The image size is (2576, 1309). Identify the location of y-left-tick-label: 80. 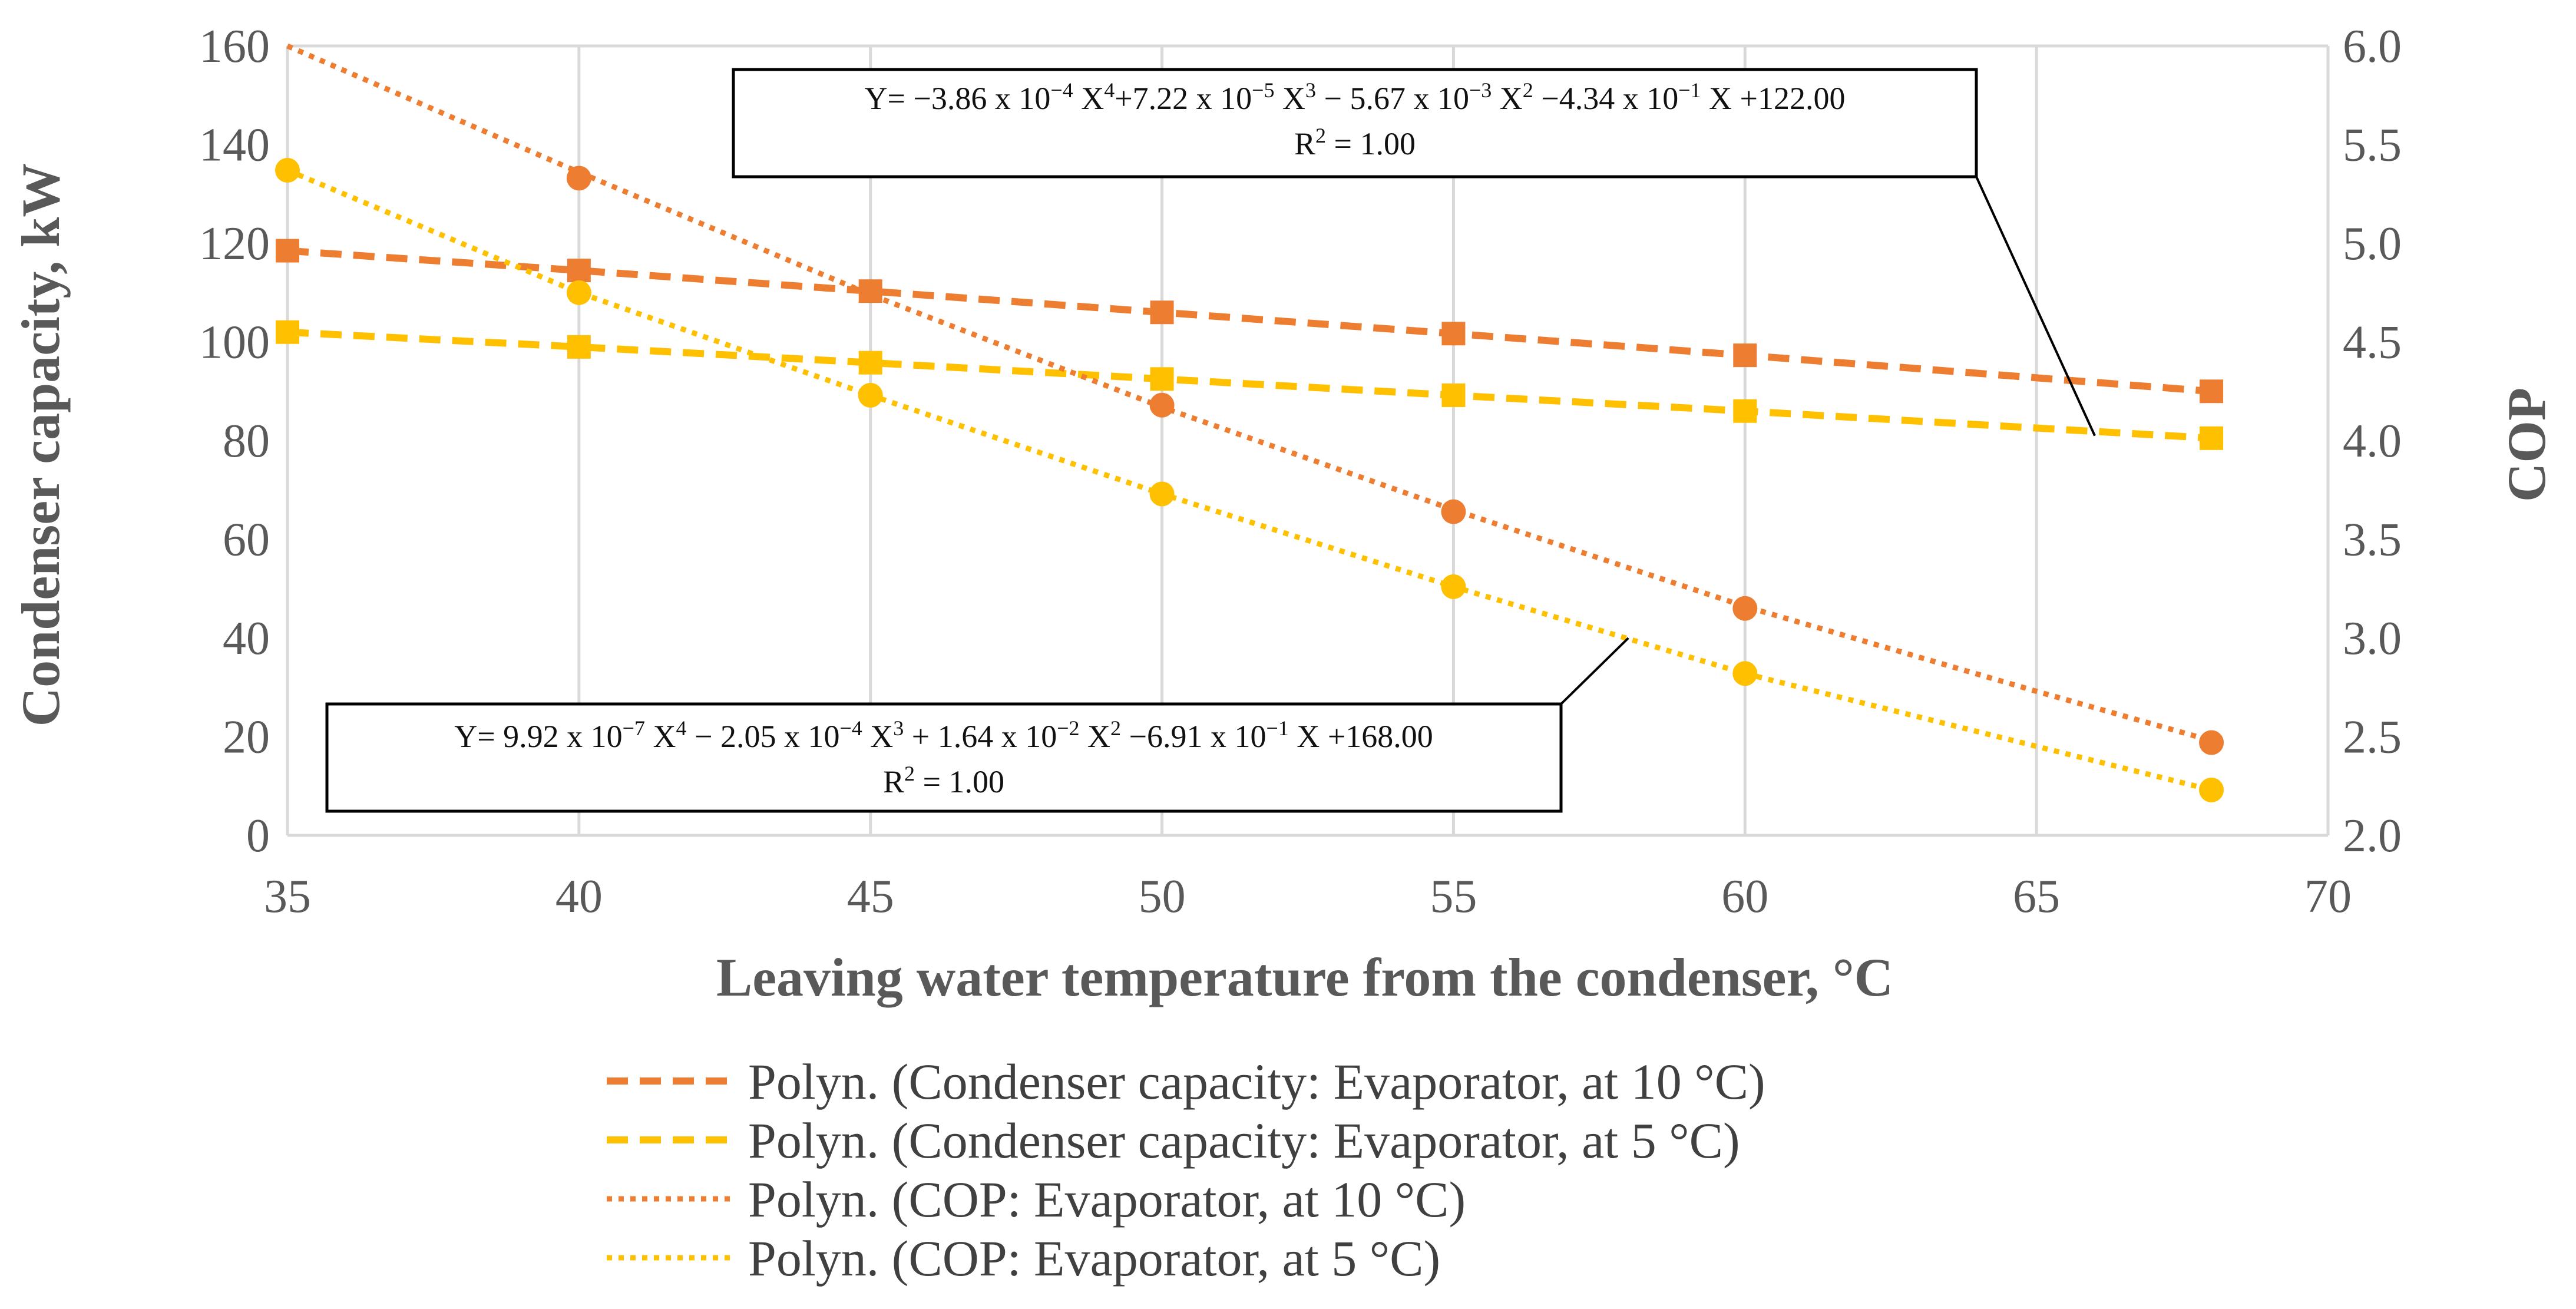
(246, 441).